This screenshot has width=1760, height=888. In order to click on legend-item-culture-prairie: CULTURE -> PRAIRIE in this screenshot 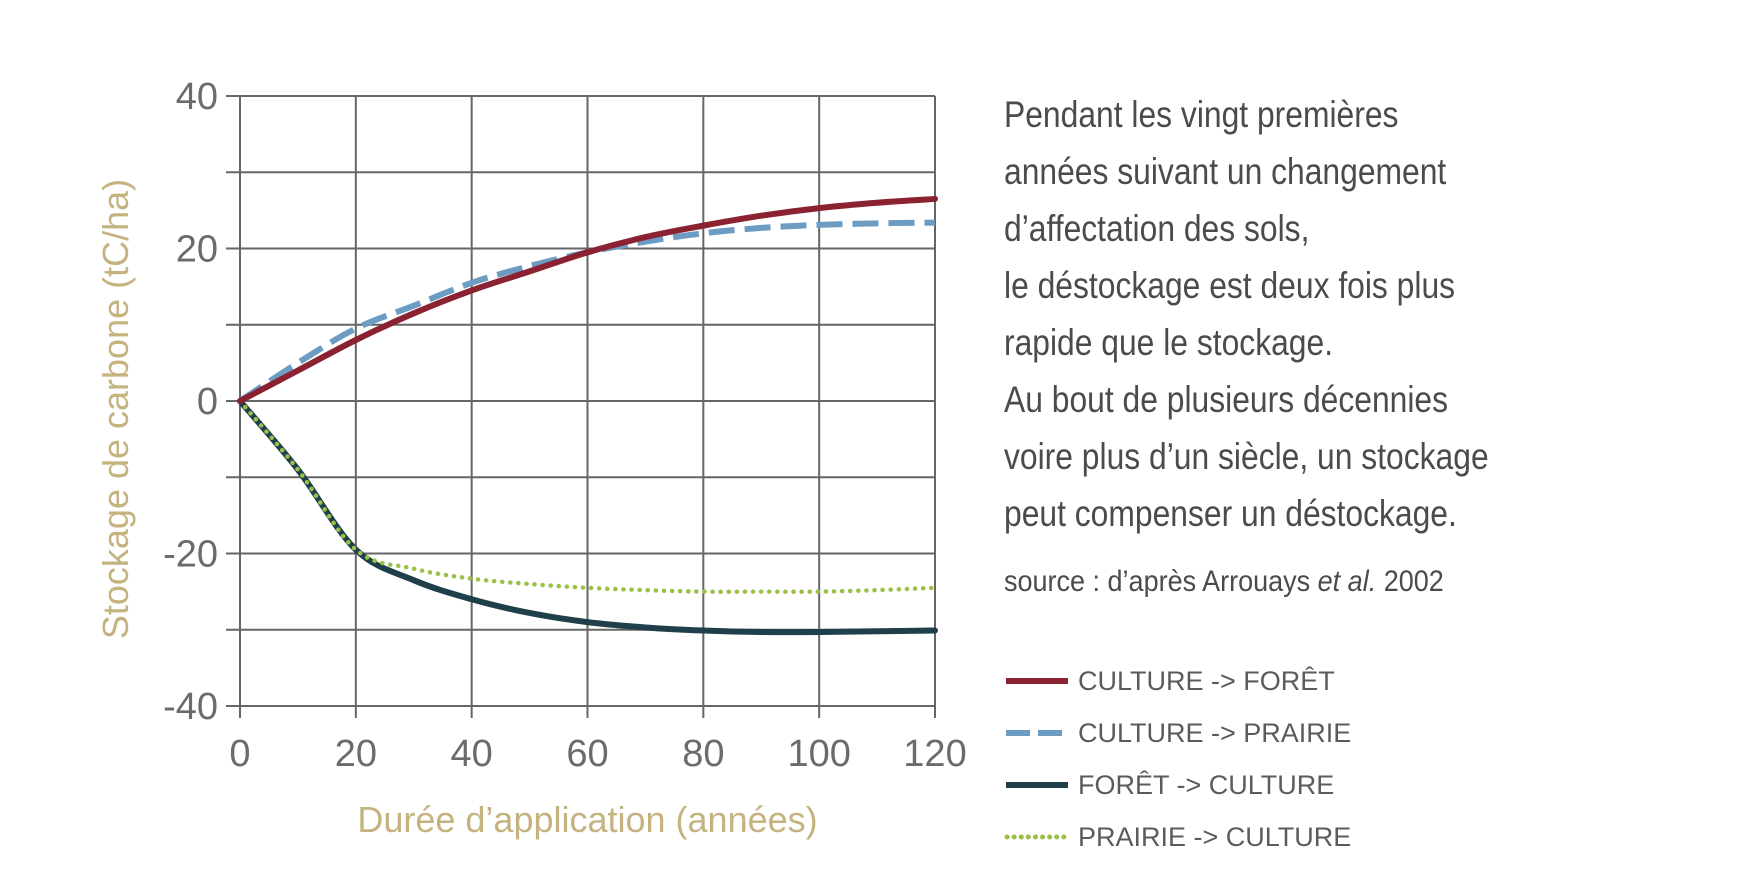, I will do `click(1177, 733)`.